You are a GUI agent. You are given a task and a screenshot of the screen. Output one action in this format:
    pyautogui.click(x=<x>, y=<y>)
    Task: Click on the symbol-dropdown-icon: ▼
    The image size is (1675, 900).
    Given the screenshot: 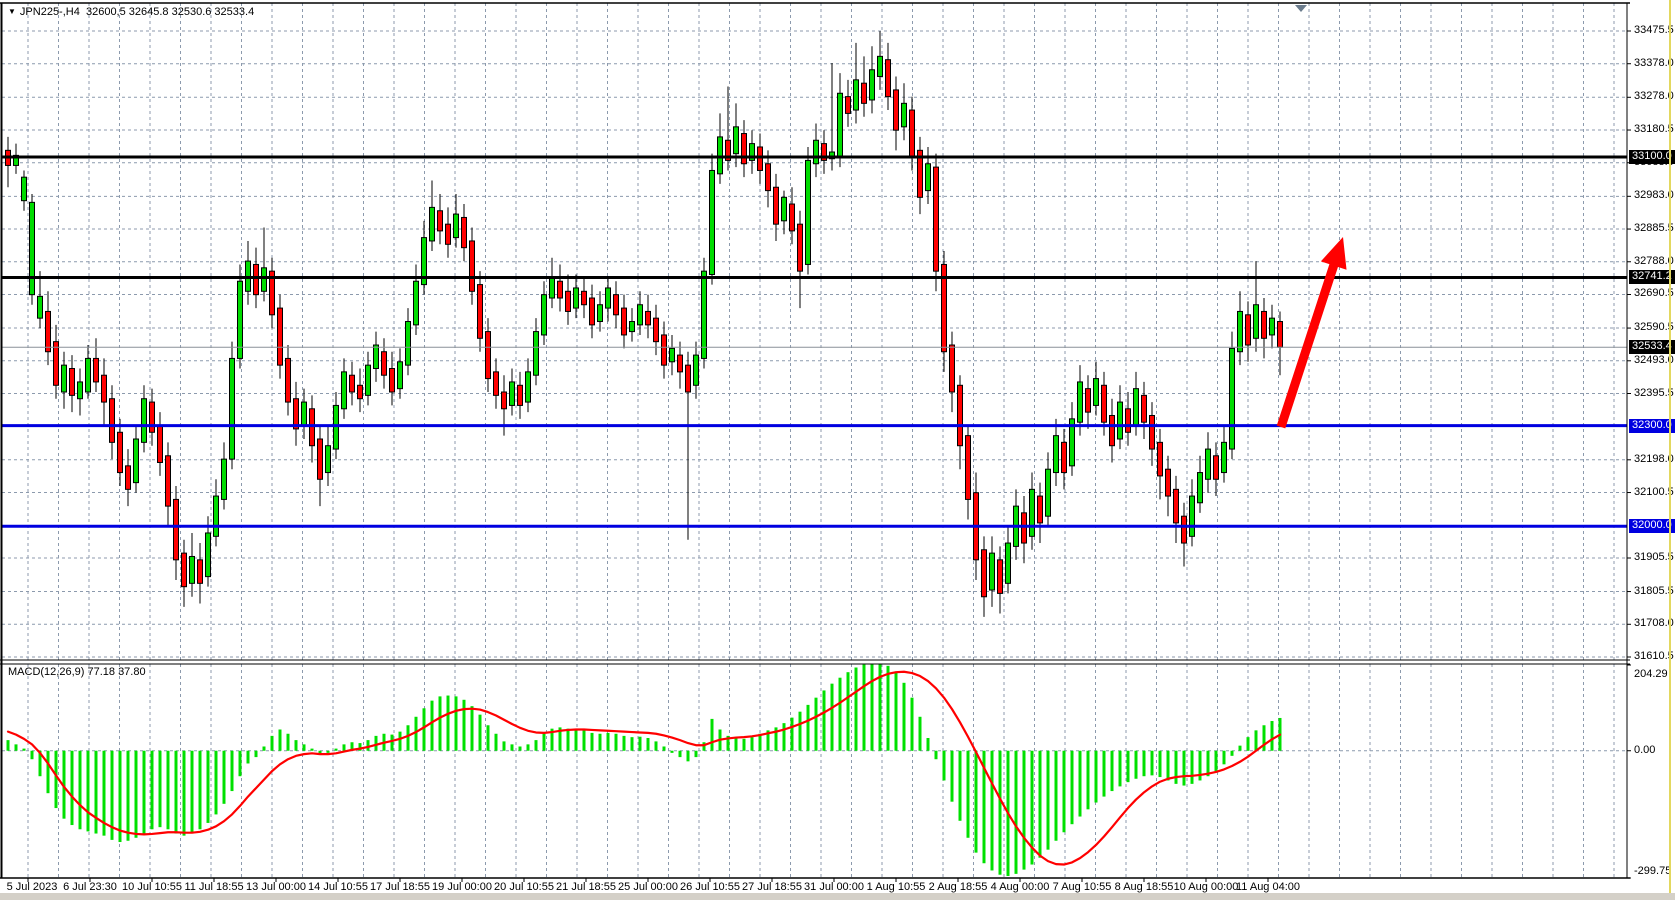 What is the action you would take?
    pyautogui.click(x=12, y=11)
    